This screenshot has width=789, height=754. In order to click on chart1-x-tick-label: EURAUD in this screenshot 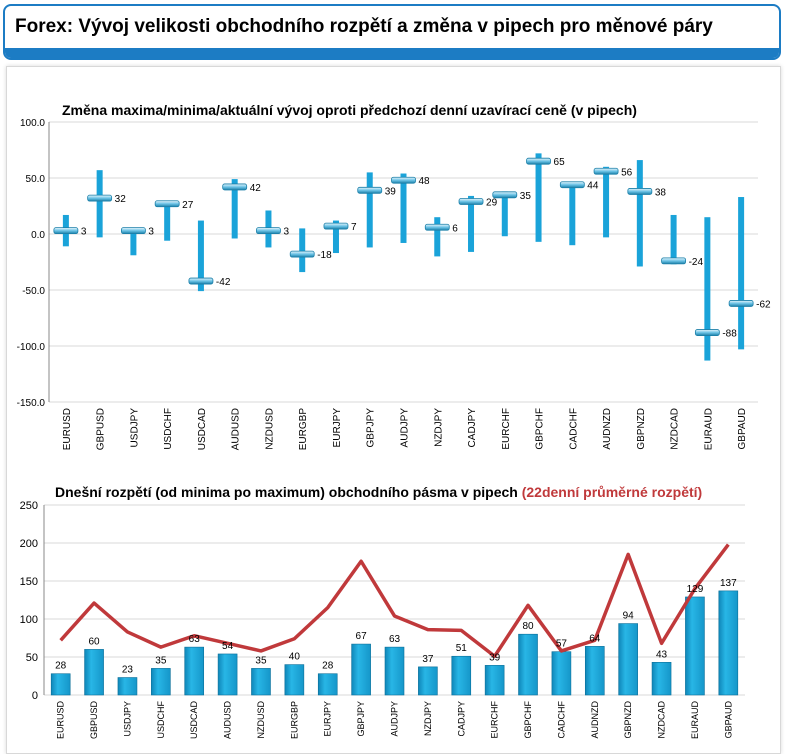, I will do `click(708, 429)`.